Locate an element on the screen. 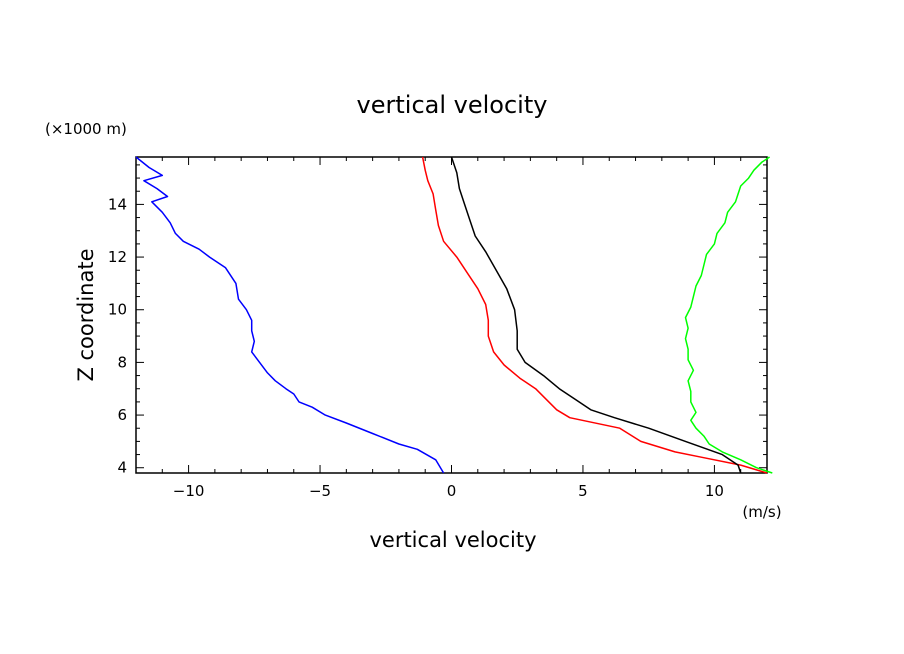 The width and height of the screenshot is (904, 654). y-unit-label: (×1000 m) is located at coordinates (86, 129).